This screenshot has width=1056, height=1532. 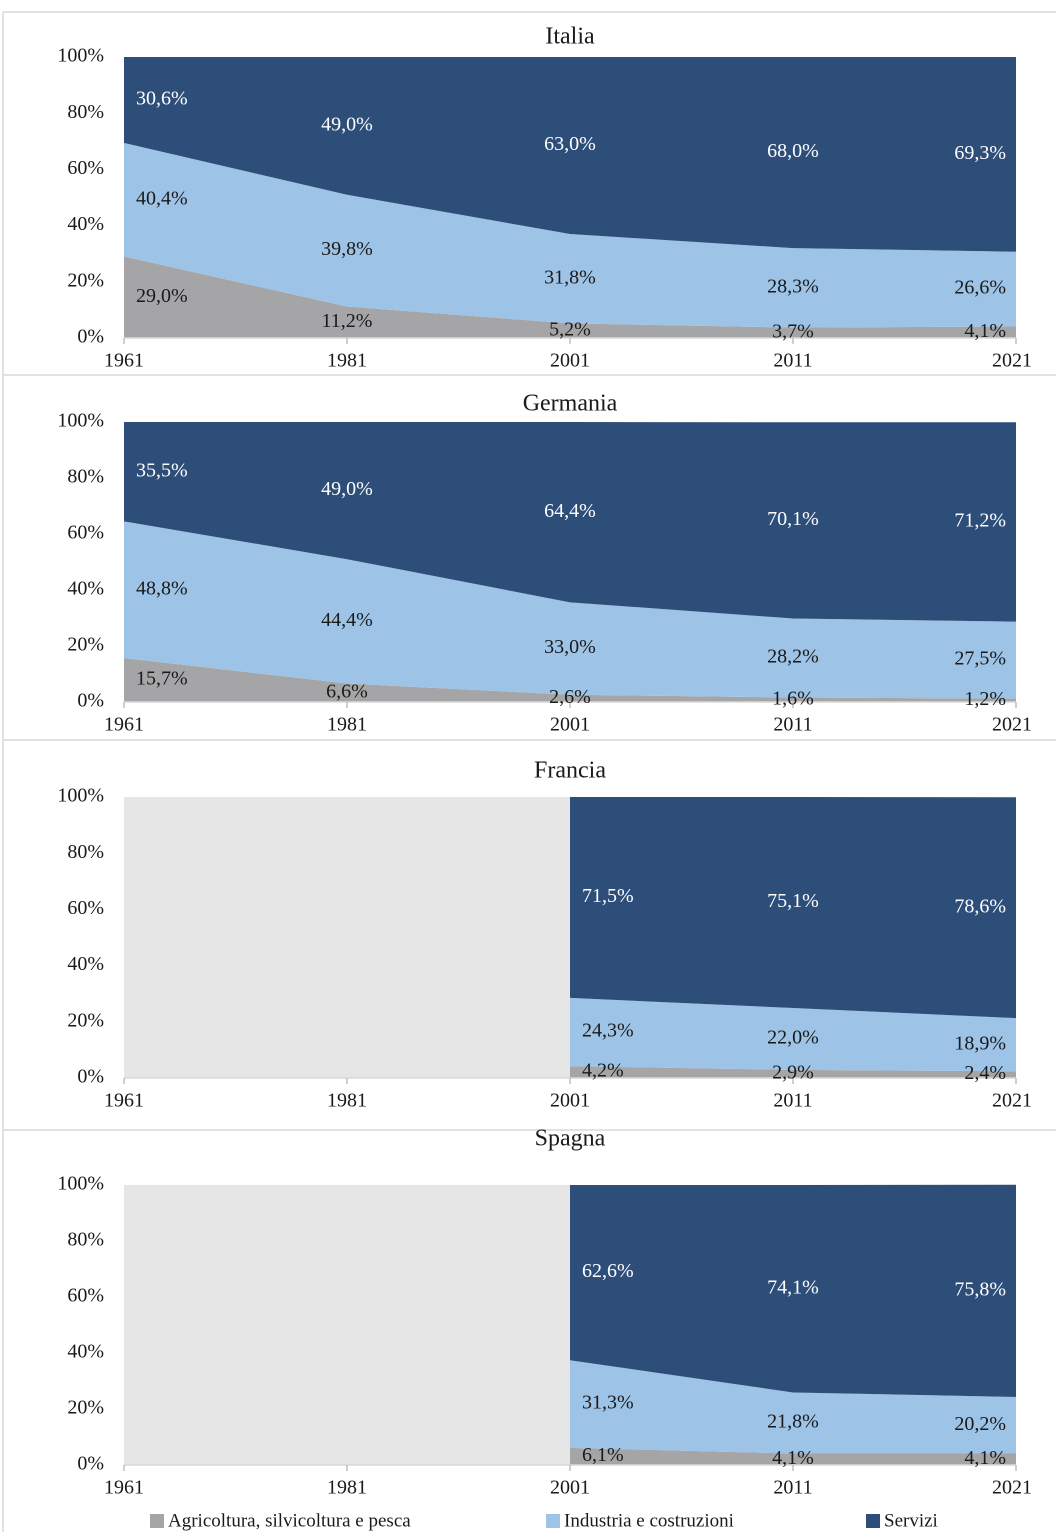 I want to click on value-label: 6,1%, so click(x=603, y=1455).